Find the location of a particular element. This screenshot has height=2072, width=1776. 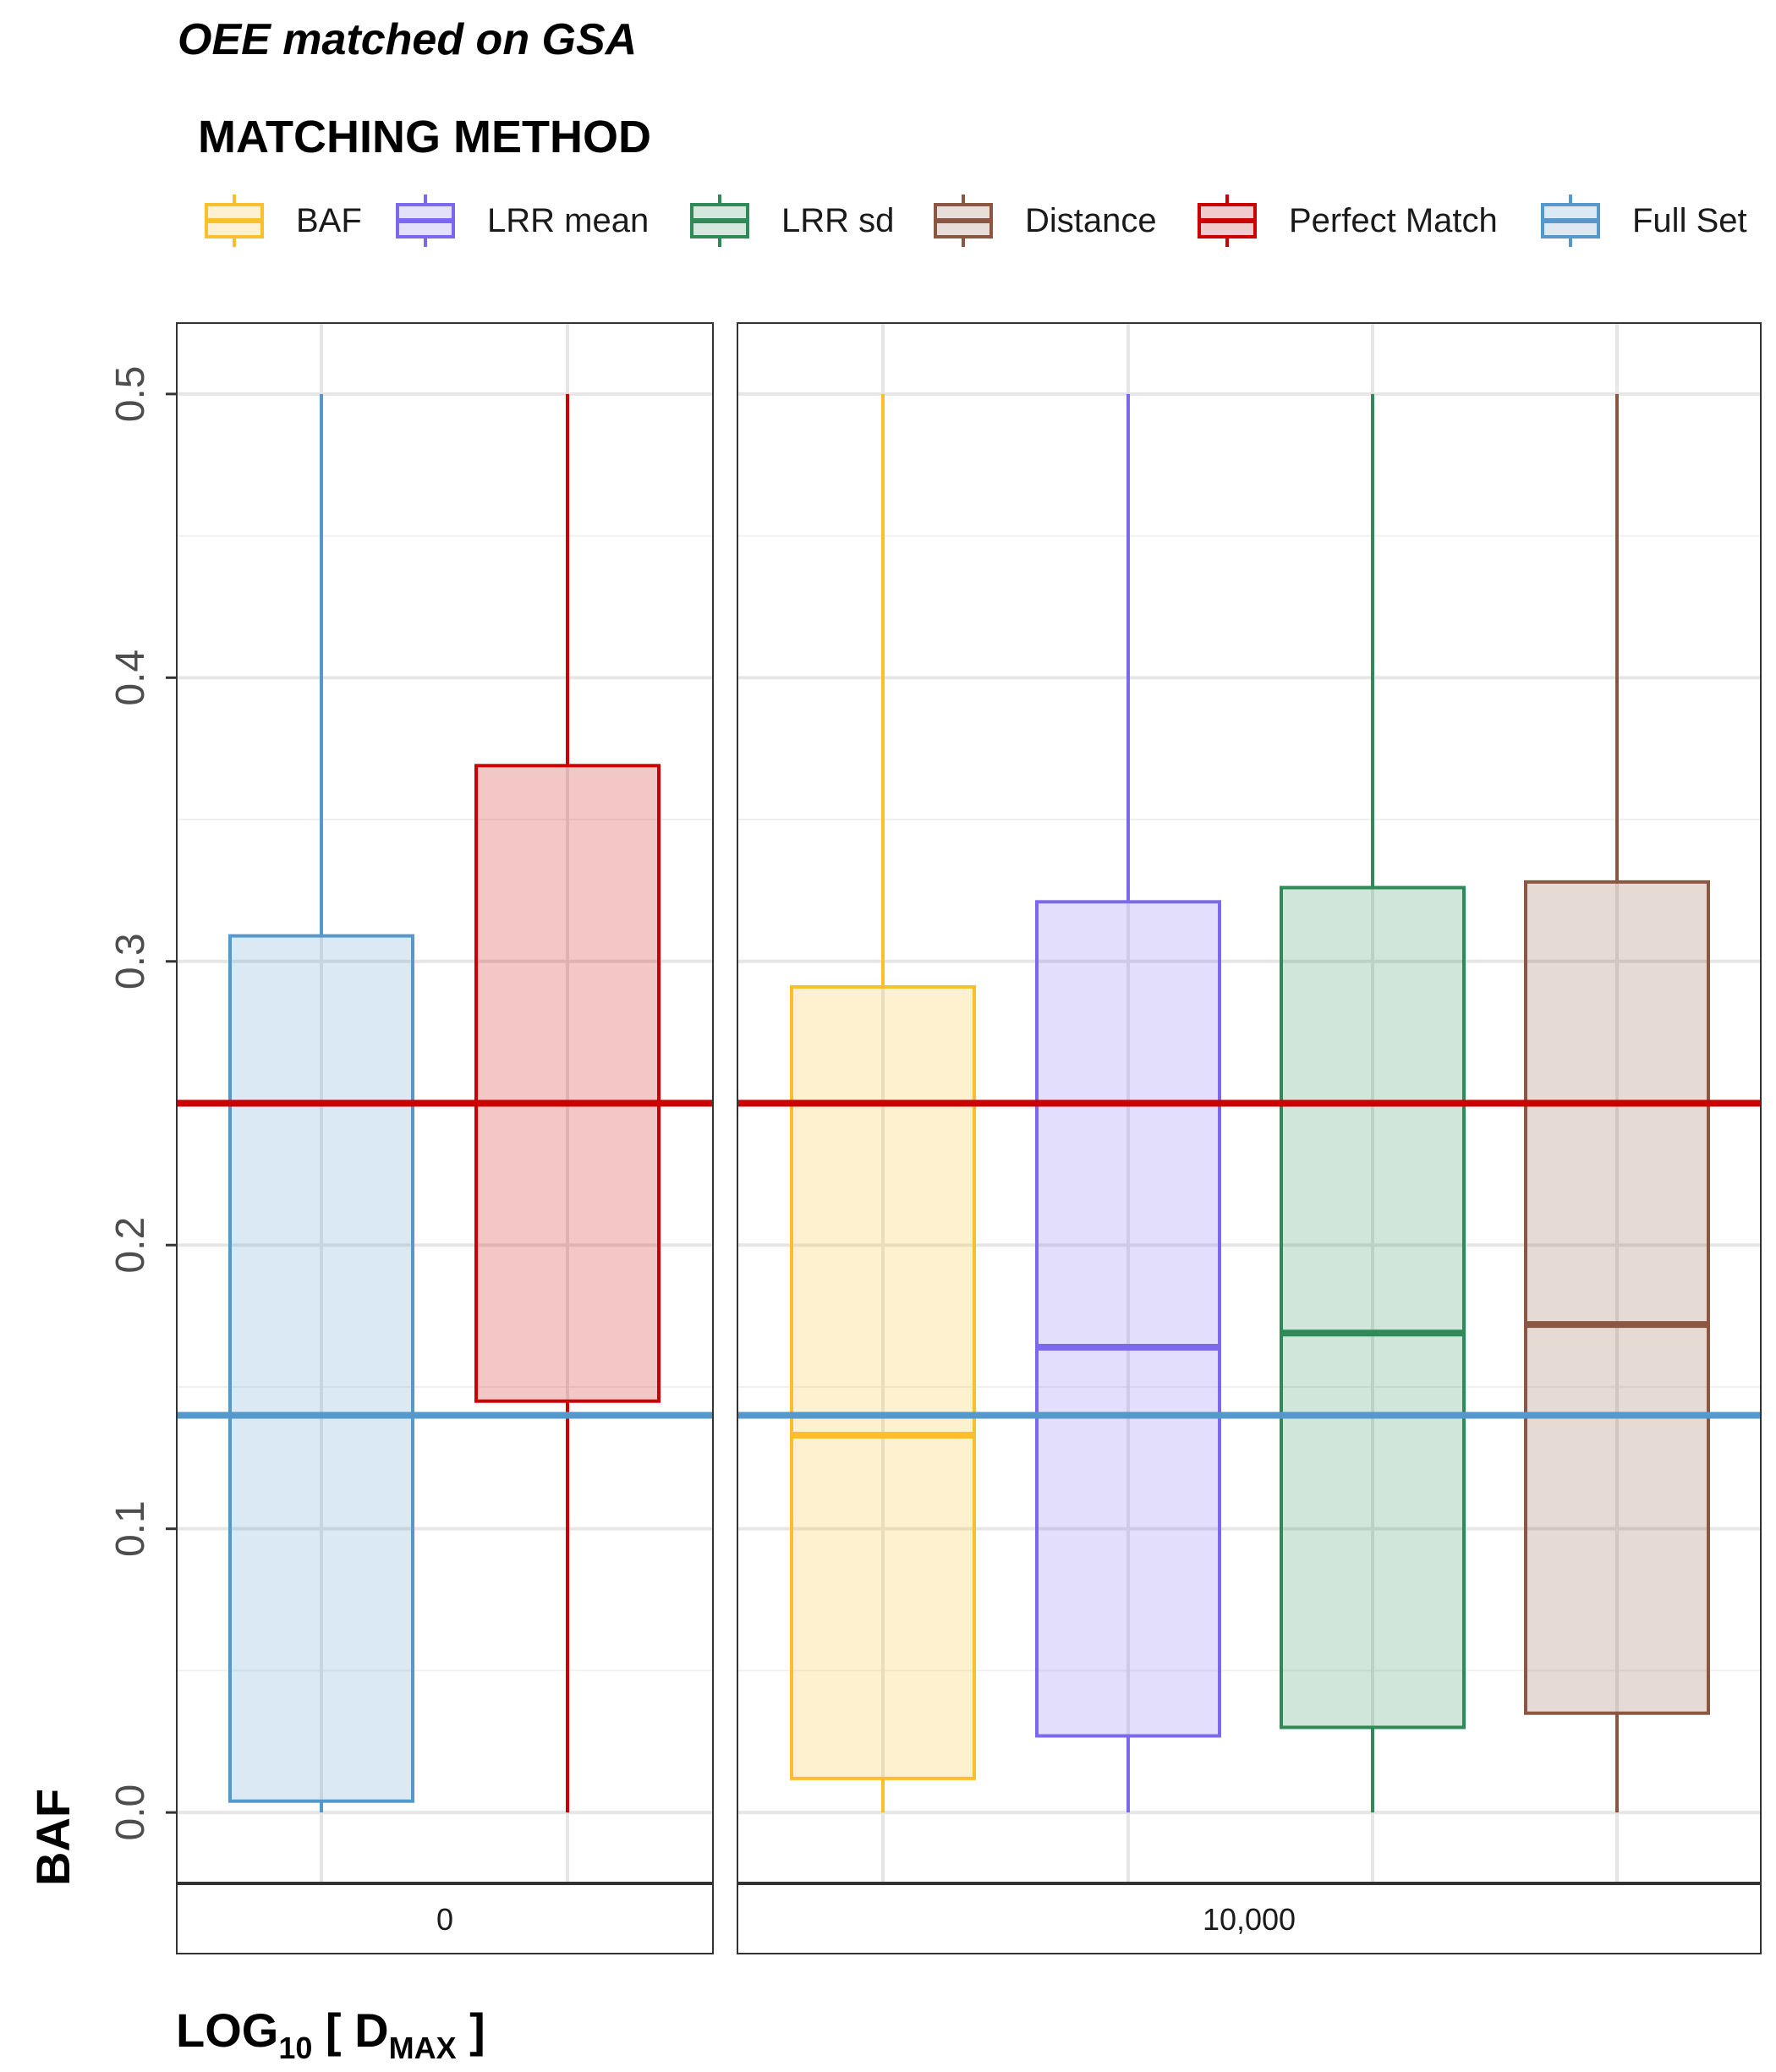

boxplot-baf is located at coordinates (883, 1103).